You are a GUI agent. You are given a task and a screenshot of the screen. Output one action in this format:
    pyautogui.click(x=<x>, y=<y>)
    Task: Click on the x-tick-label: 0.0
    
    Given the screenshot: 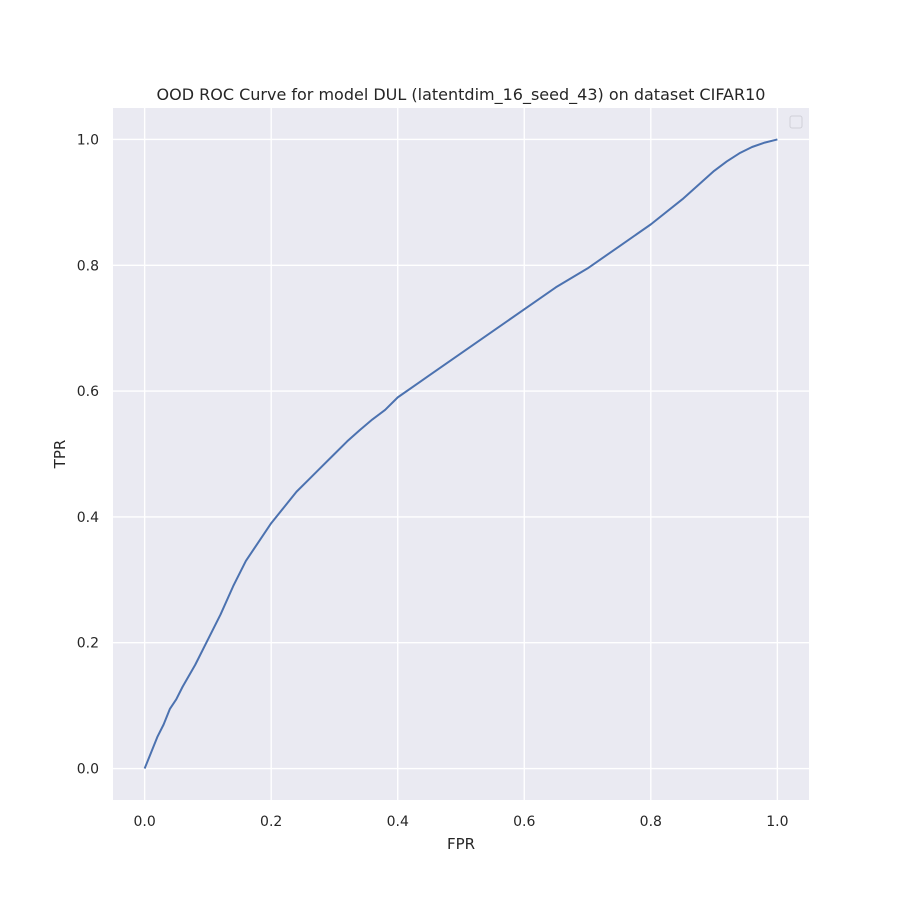 What is the action you would take?
    pyautogui.click(x=145, y=822)
    